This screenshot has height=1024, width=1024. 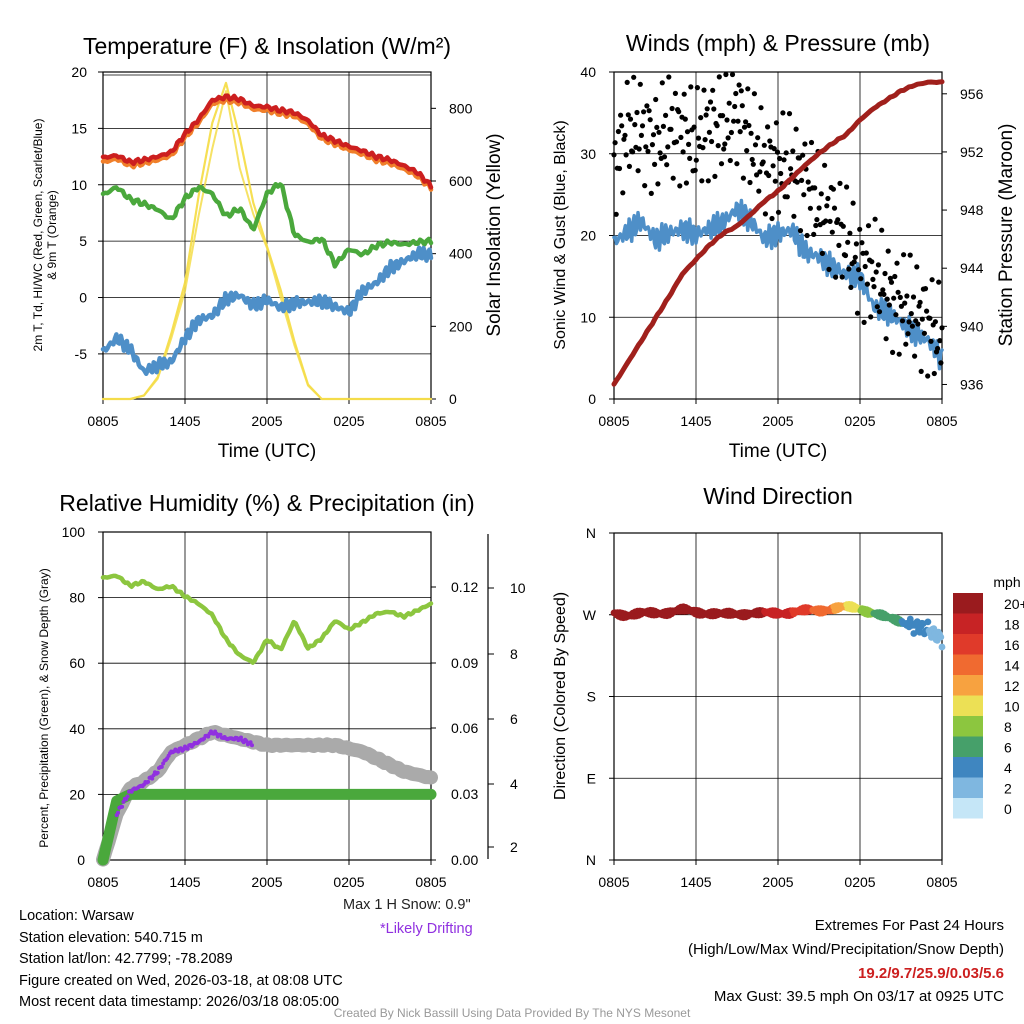 I want to click on precip-tick-label: 0.03, so click(x=464, y=794).